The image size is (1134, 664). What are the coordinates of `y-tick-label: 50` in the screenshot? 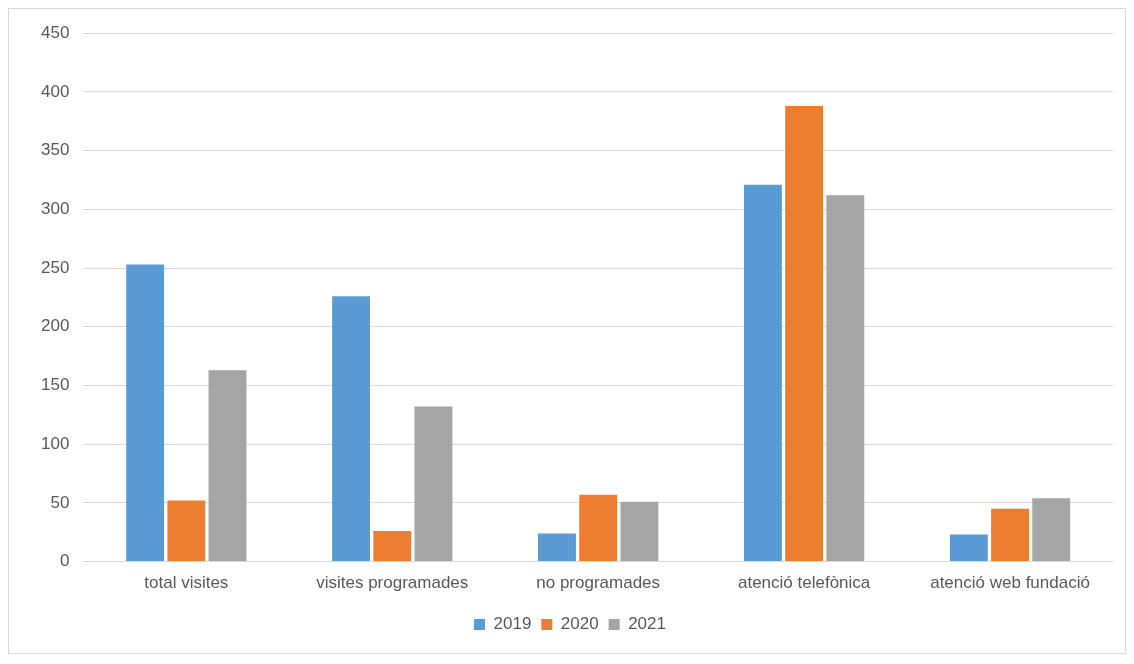 It's located at (60, 502).